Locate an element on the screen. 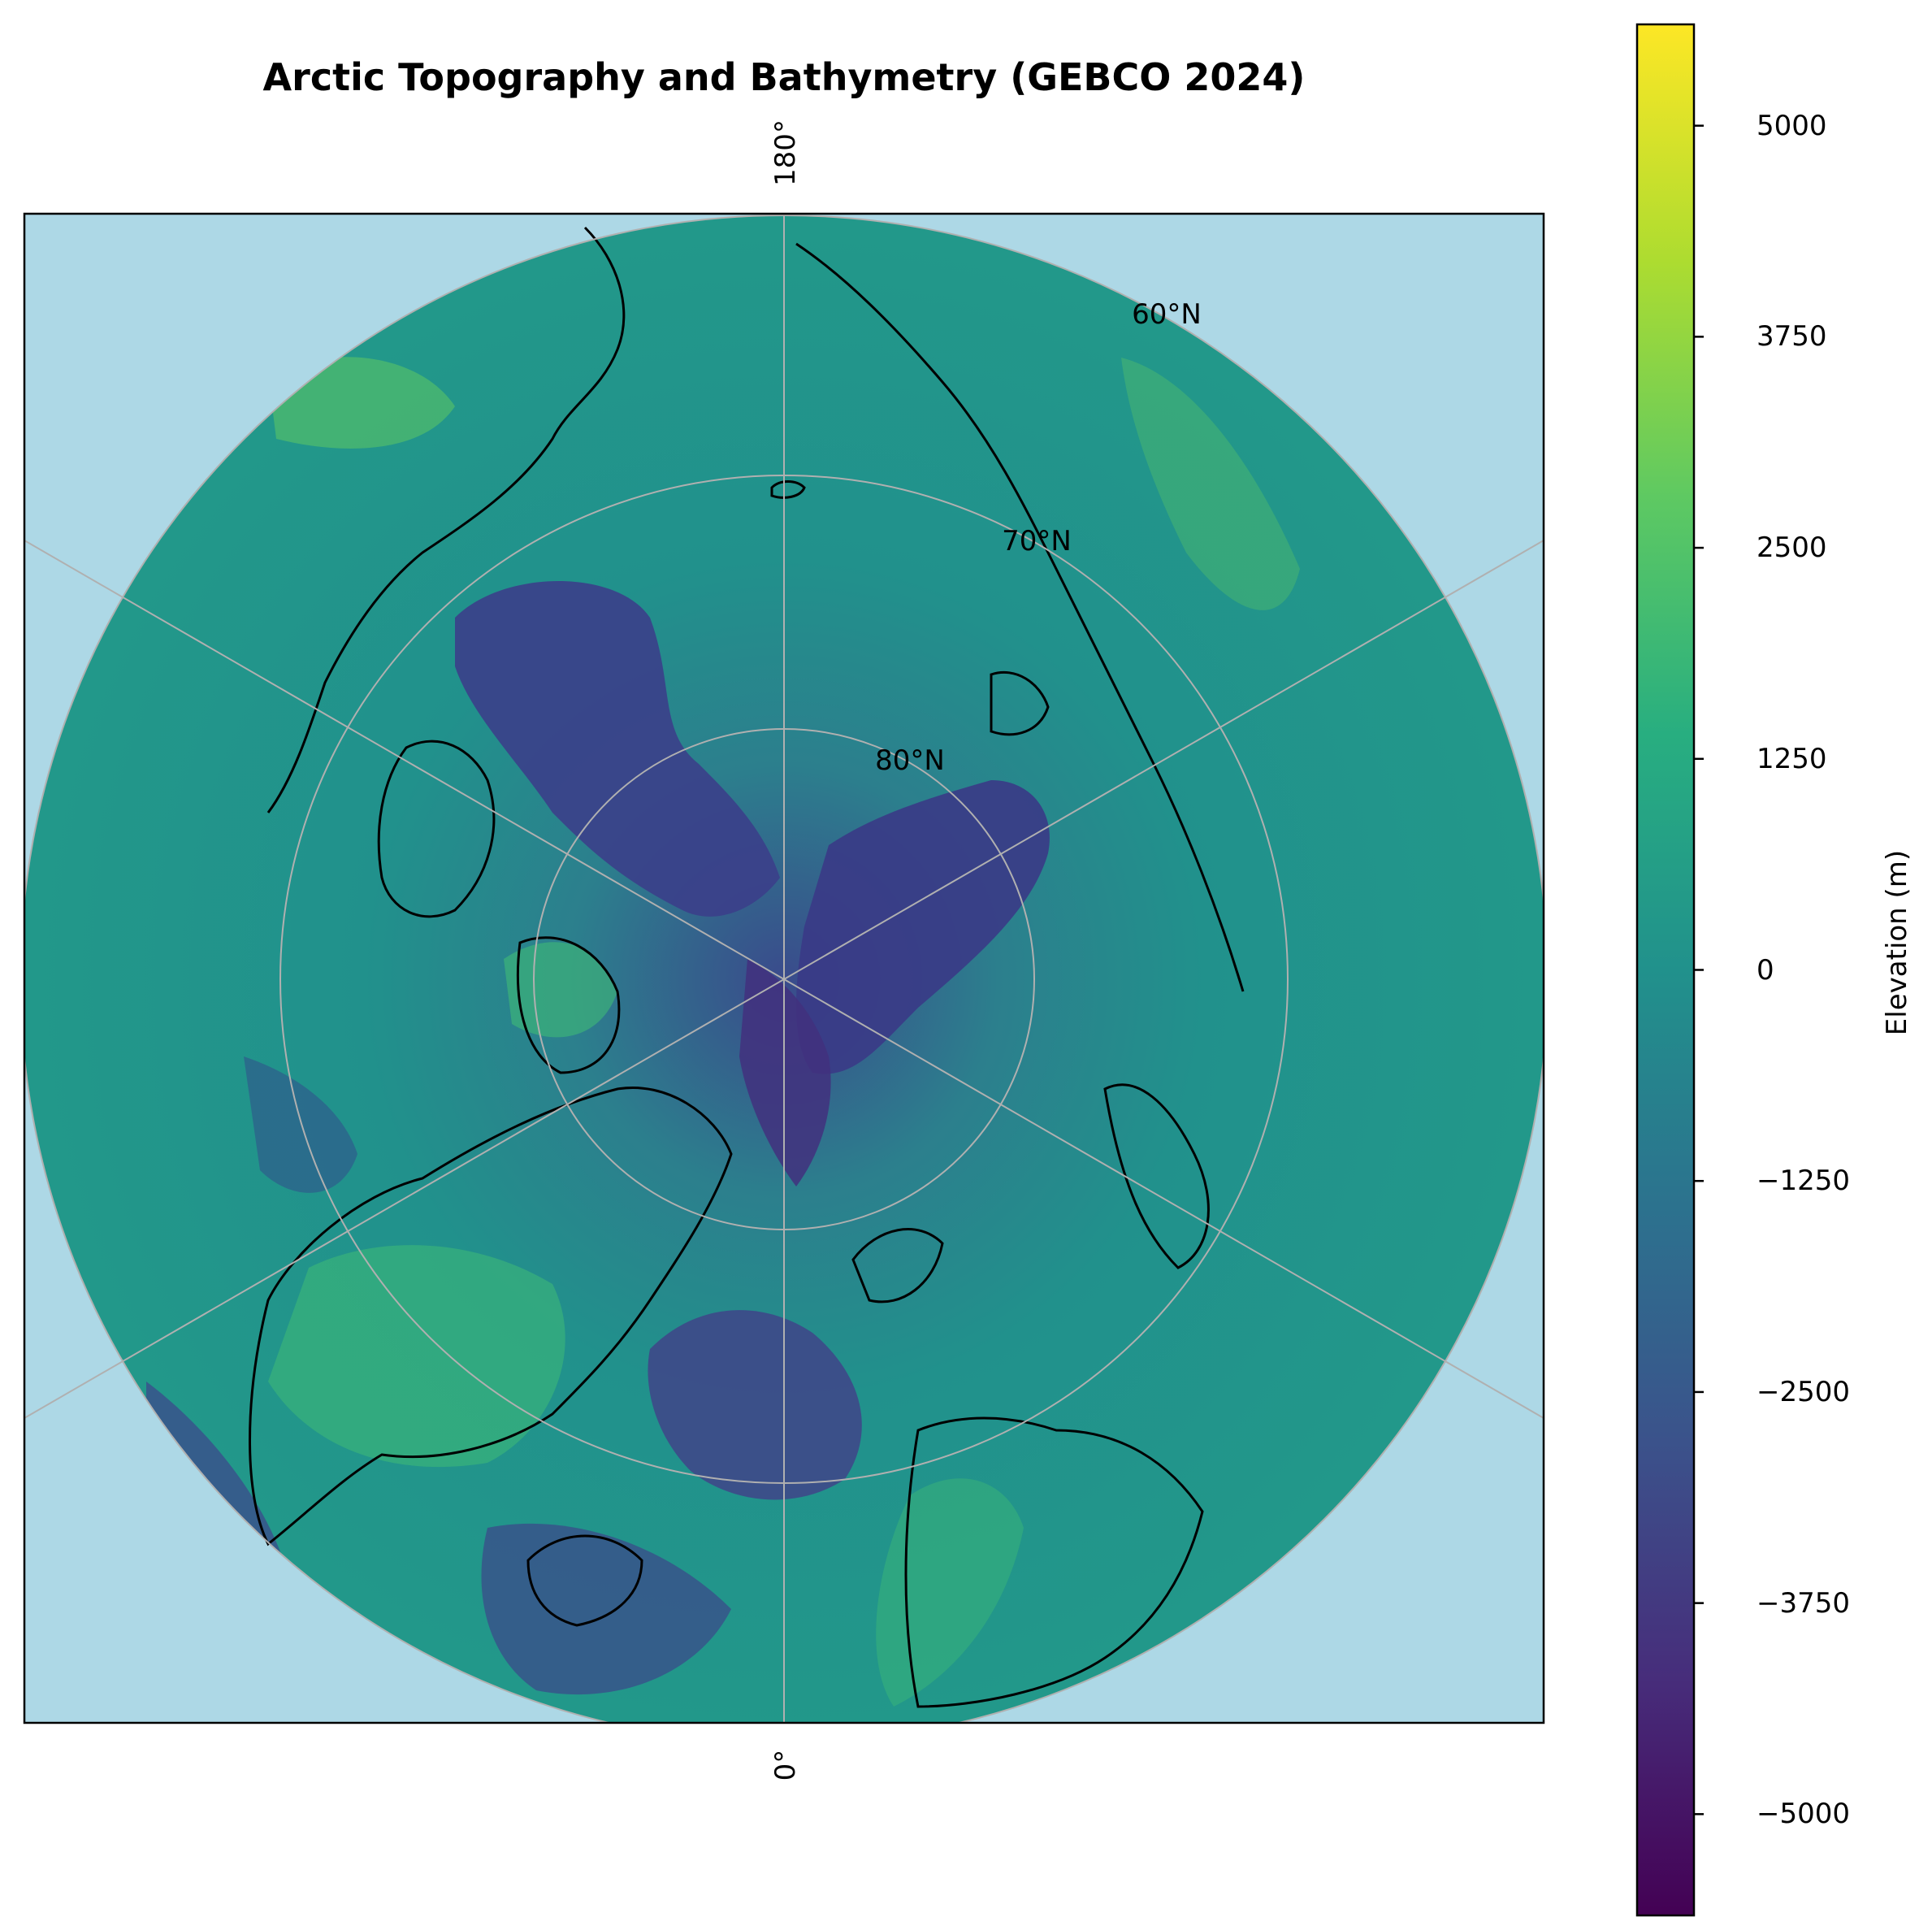 Image resolution: width=1932 pixels, height=1926 pixels. colorbar-tick-label: −1250 is located at coordinates (1804, 1181).